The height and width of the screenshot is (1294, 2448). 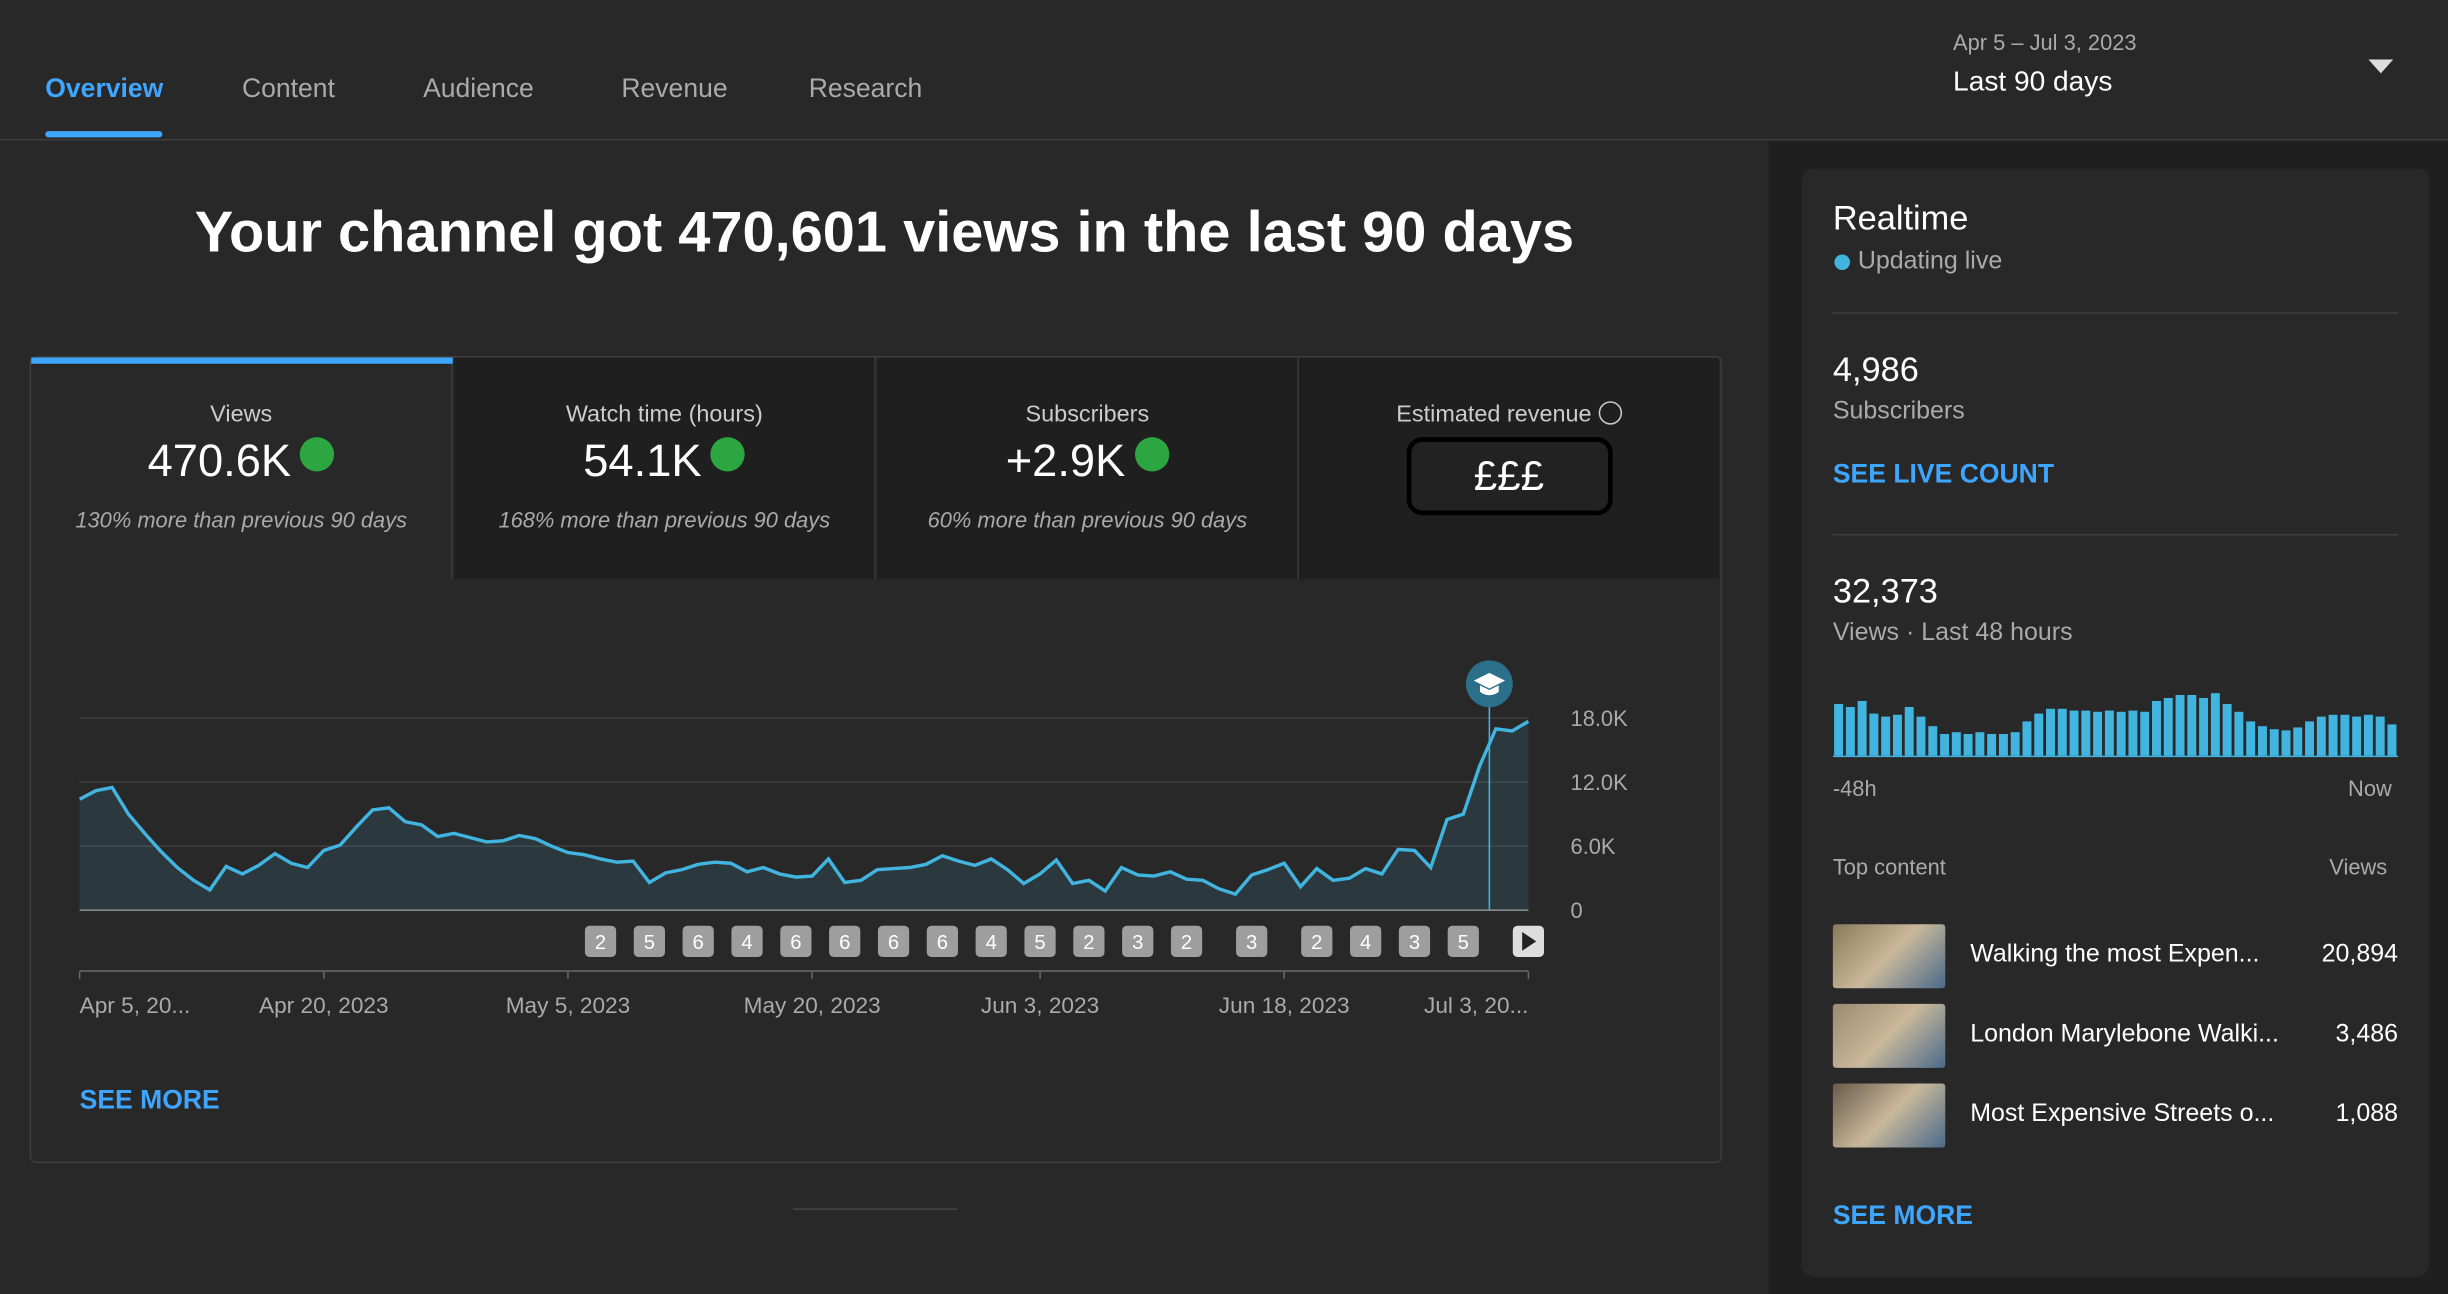 I want to click on area, so click(x=804, y=816).